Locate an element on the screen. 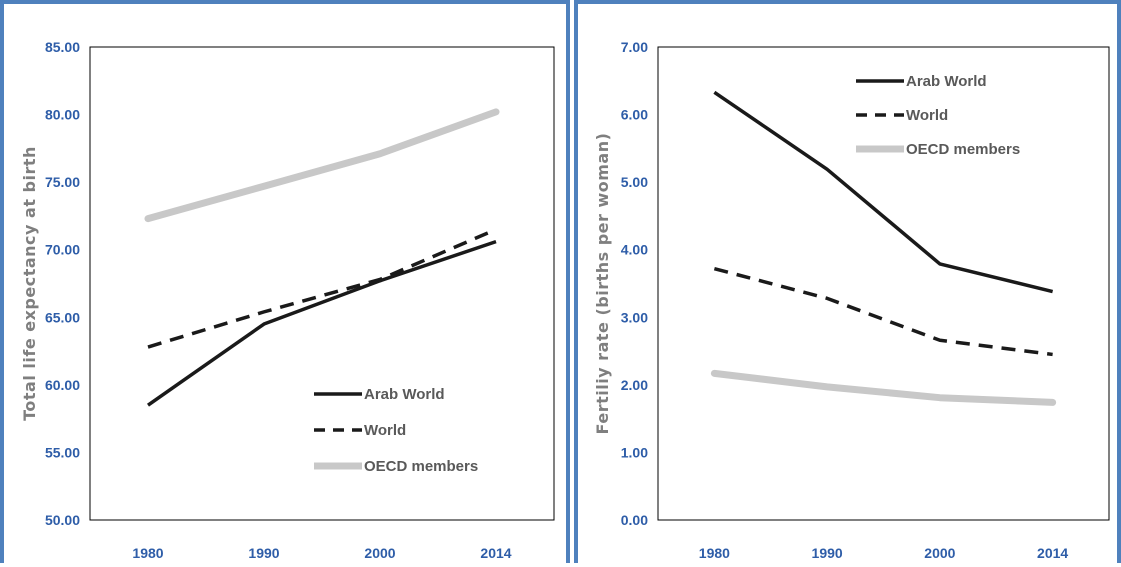 This screenshot has height=567, width=1121. y-tick-label: 7.00 is located at coordinates (634, 47).